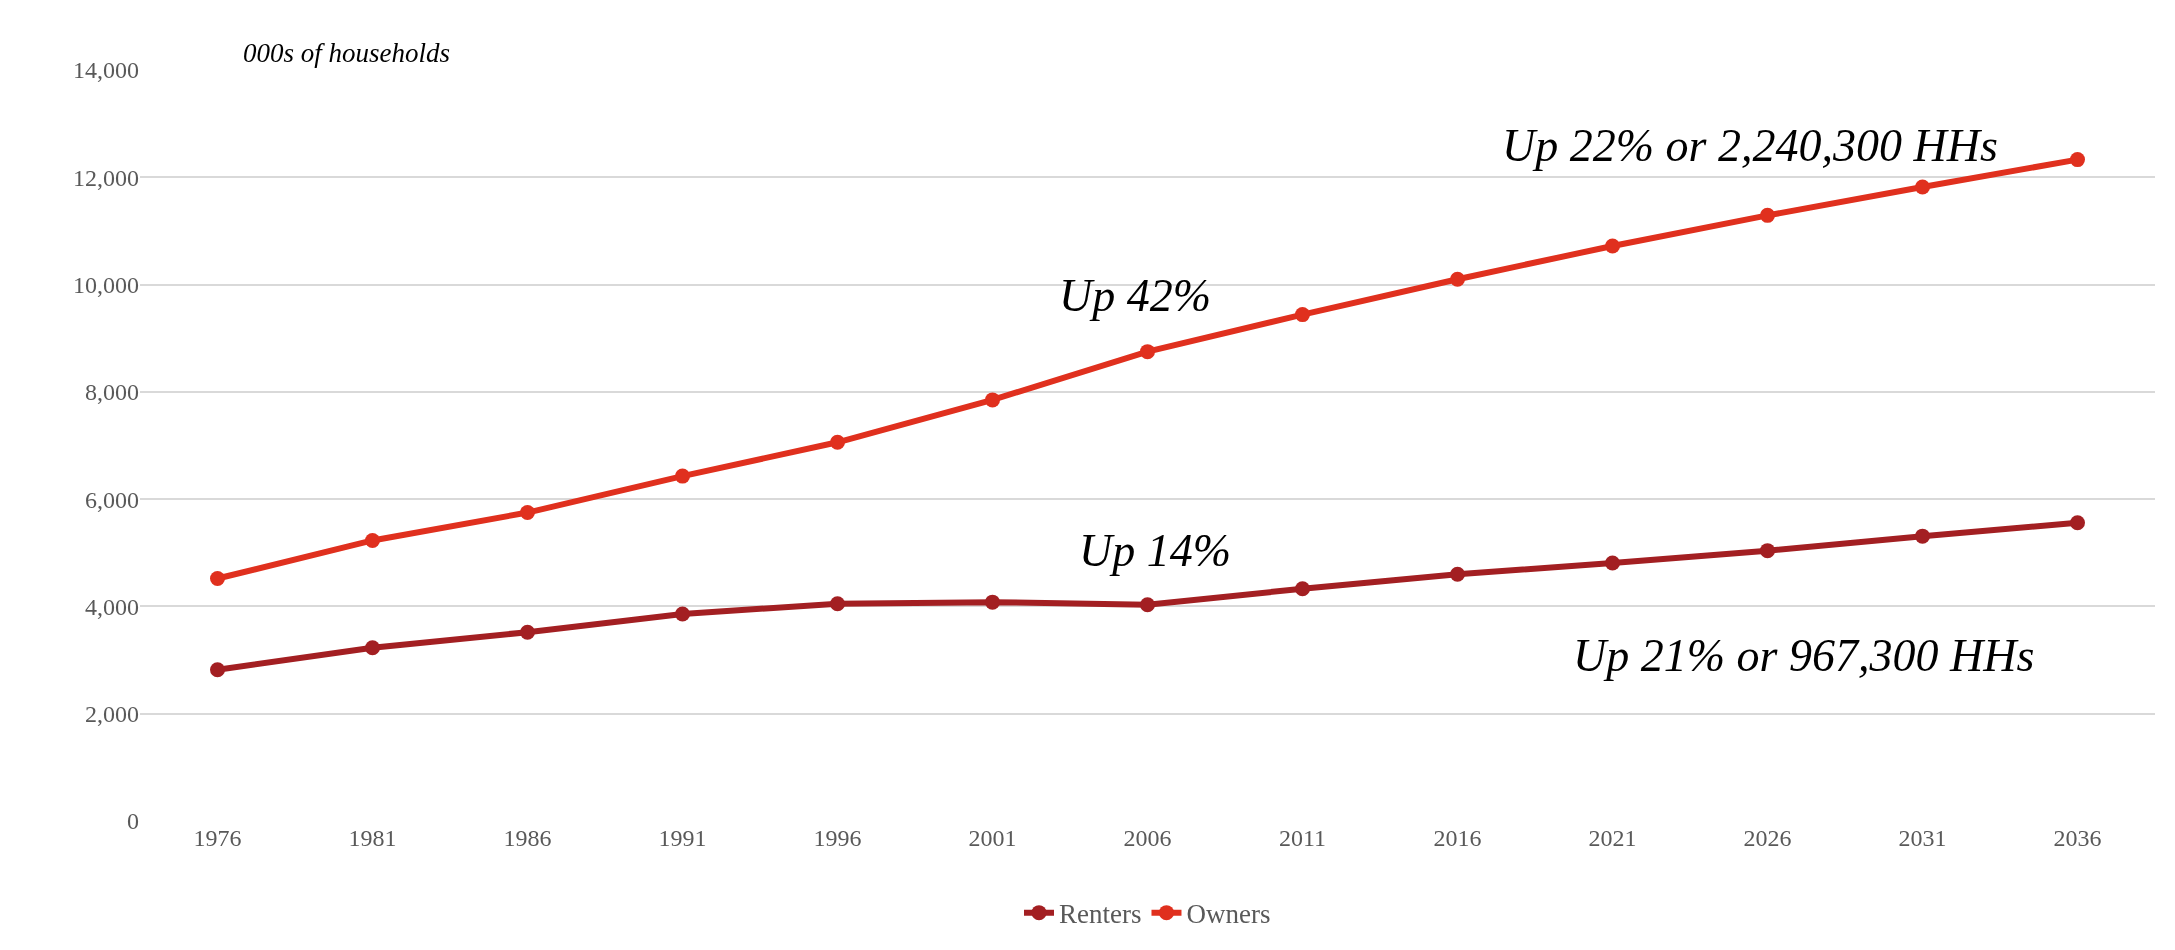  Describe the element at coordinates (1750, 145) in the screenshot. I see `annotation: Up 22% or 2,240,300 HHs` at that location.